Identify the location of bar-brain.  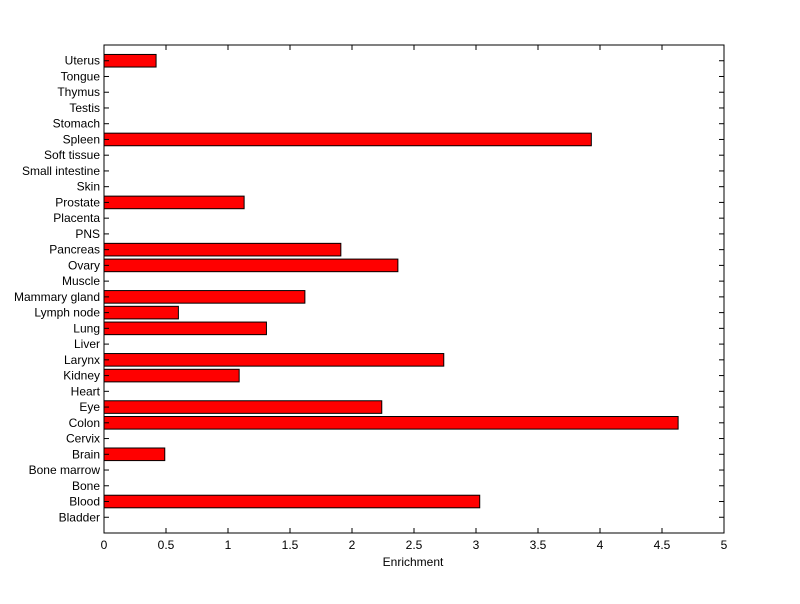
(134, 454).